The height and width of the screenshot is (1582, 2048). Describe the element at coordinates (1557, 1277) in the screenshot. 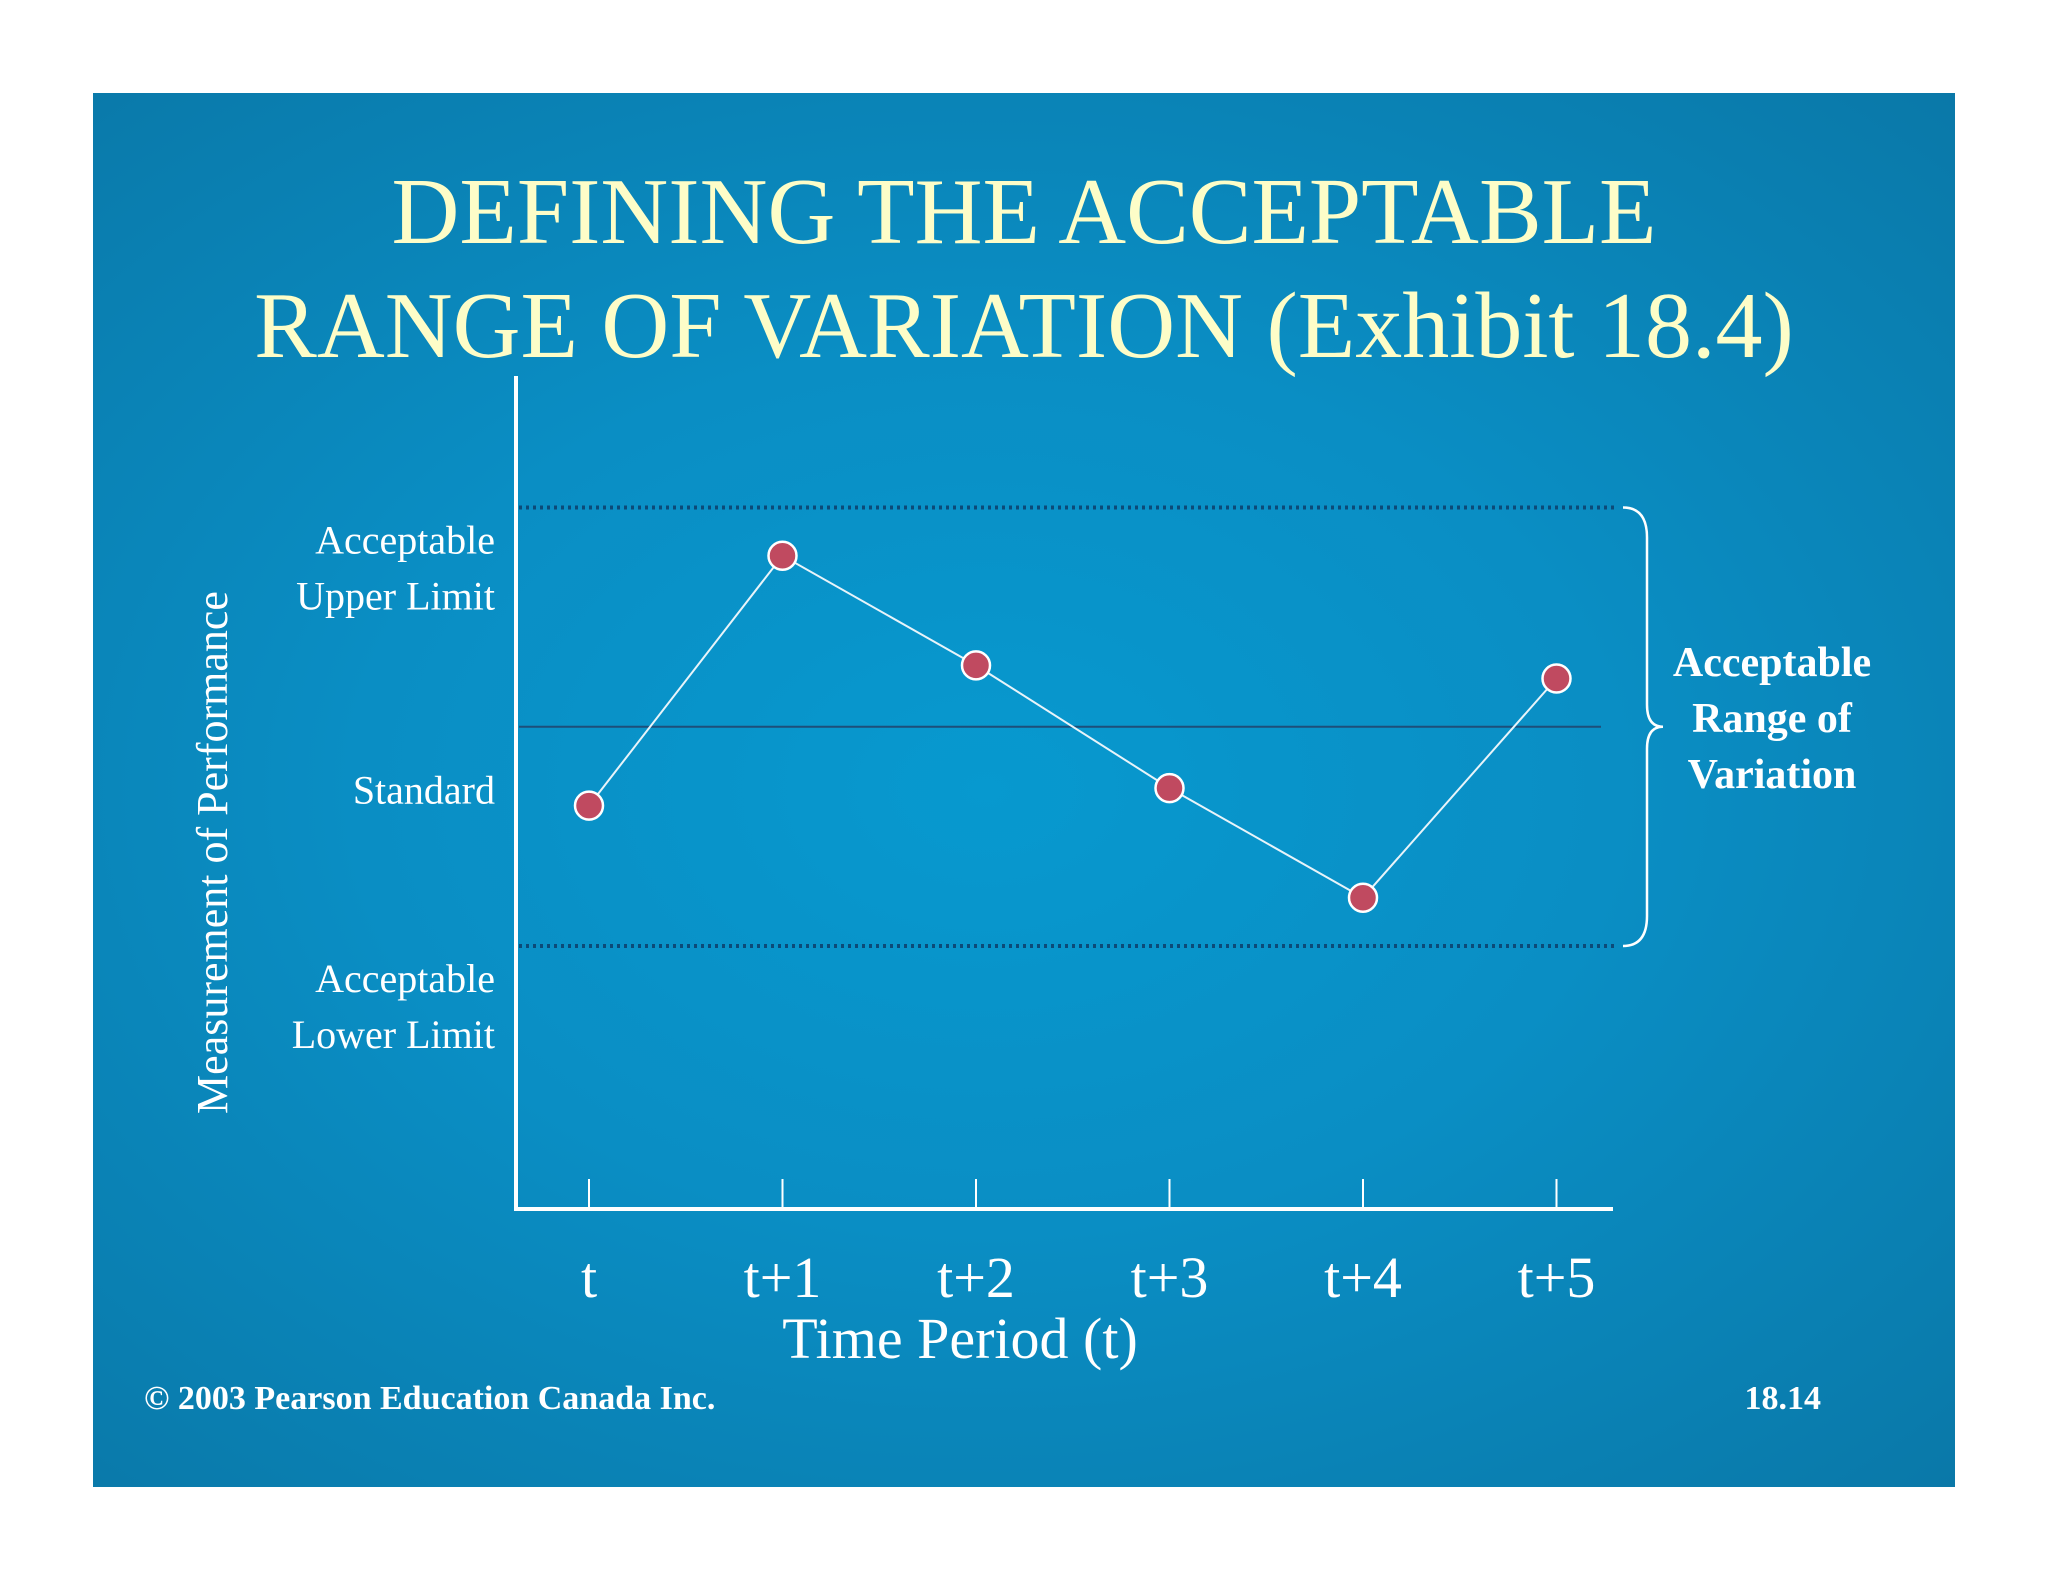

I see `x-tick-label: t+5` at that location.